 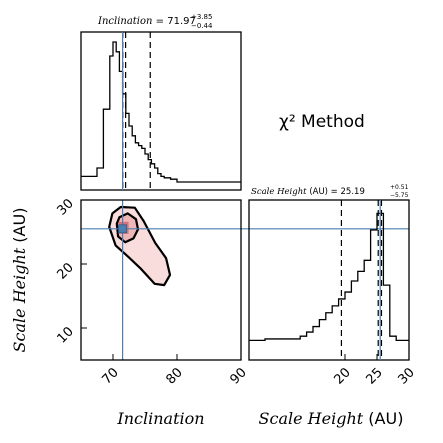 I want to click on scale-height-ytick-label: 20, so click(x=66, y=271).